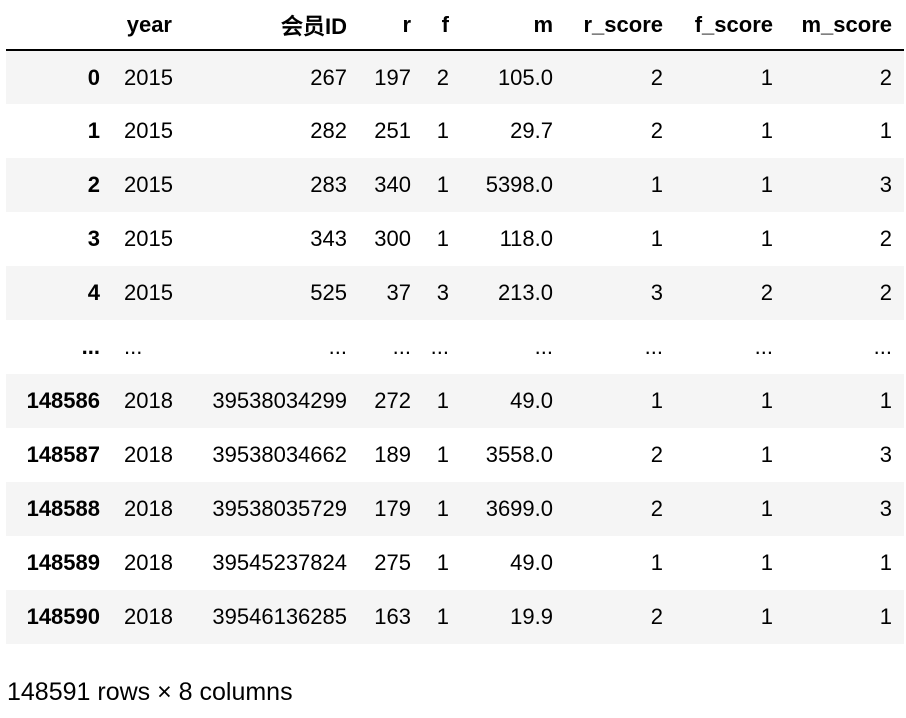  What do you see at coordinates (620, 25) in the screenshot?
I see `column-header-r-score: r_score` at bounding box center [620, 25].